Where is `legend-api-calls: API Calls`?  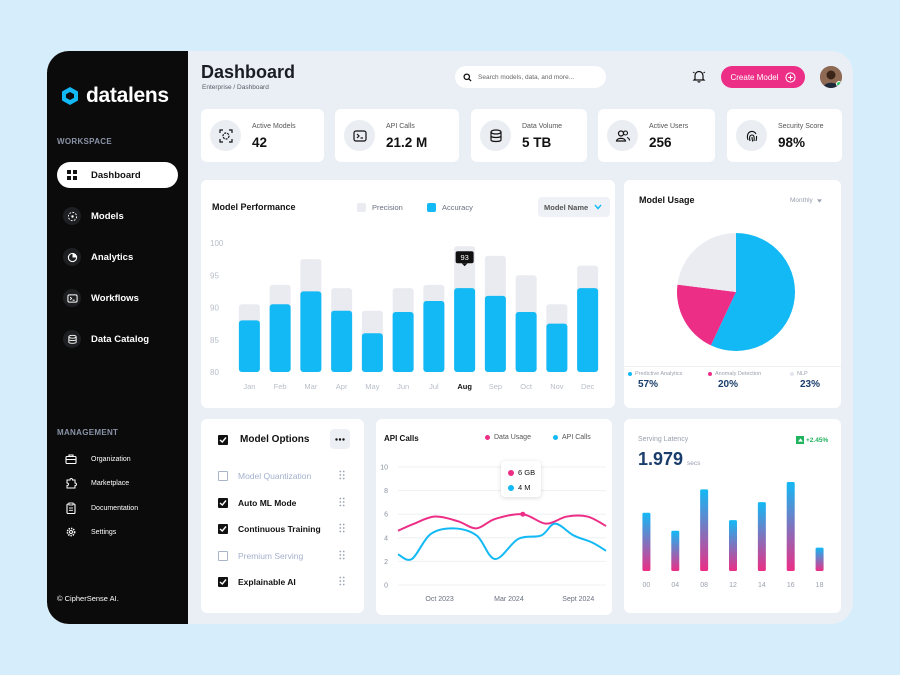 legend-api-calls: API Calls is located at coordinates (572, 437).